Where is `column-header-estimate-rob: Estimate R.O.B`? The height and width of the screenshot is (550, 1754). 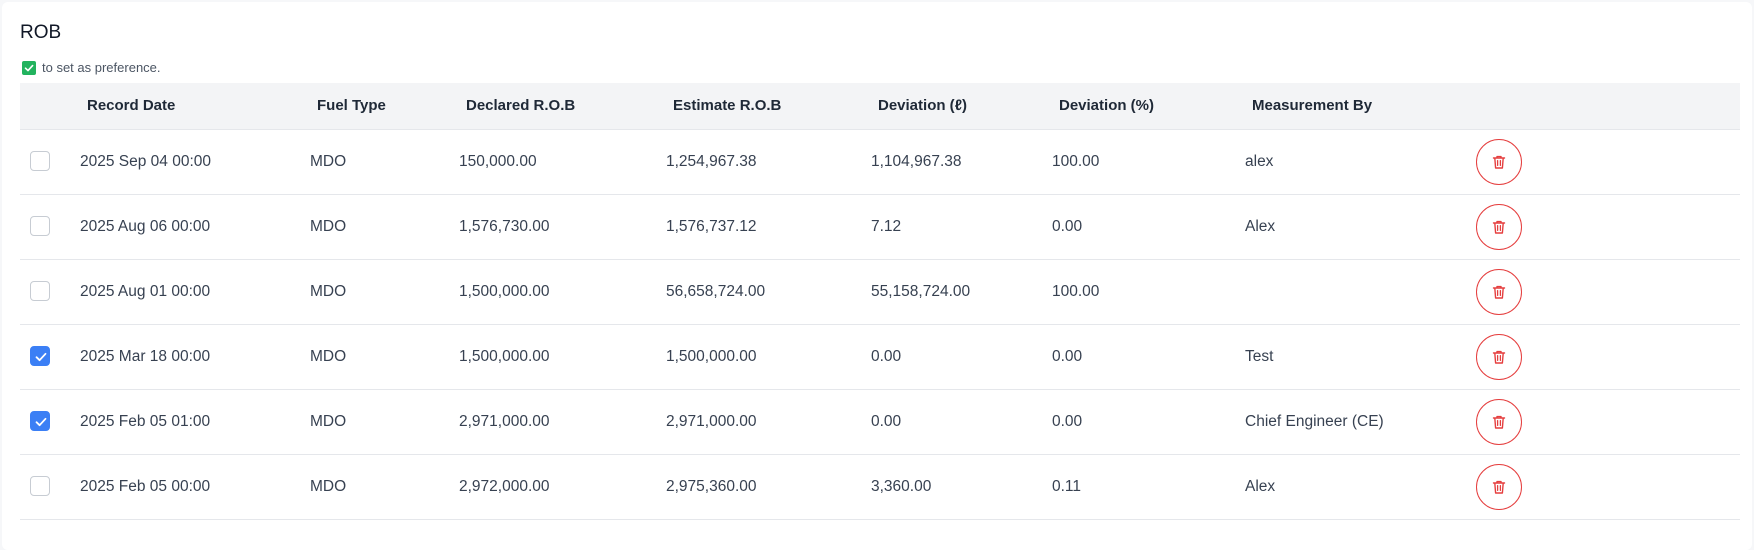 column-header-estimate-rob: Estimate R.O.B is located at coordinates (727, 105).